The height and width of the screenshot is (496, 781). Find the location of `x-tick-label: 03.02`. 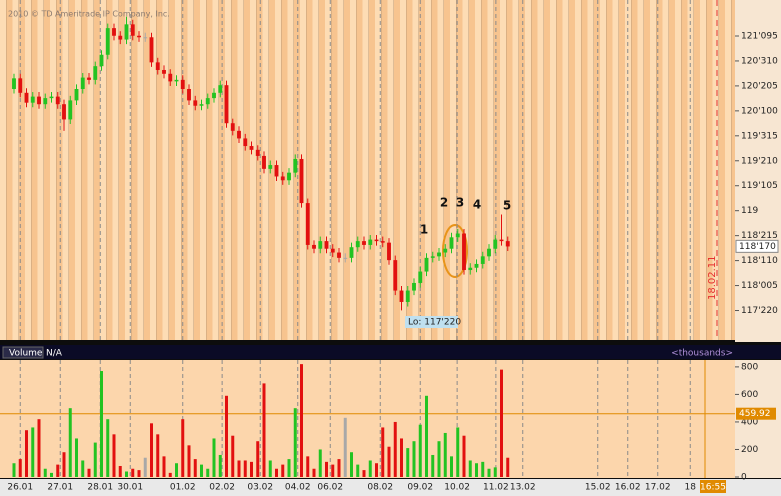

x-tick-label: 03.02 is located at coordinates (260, 488).